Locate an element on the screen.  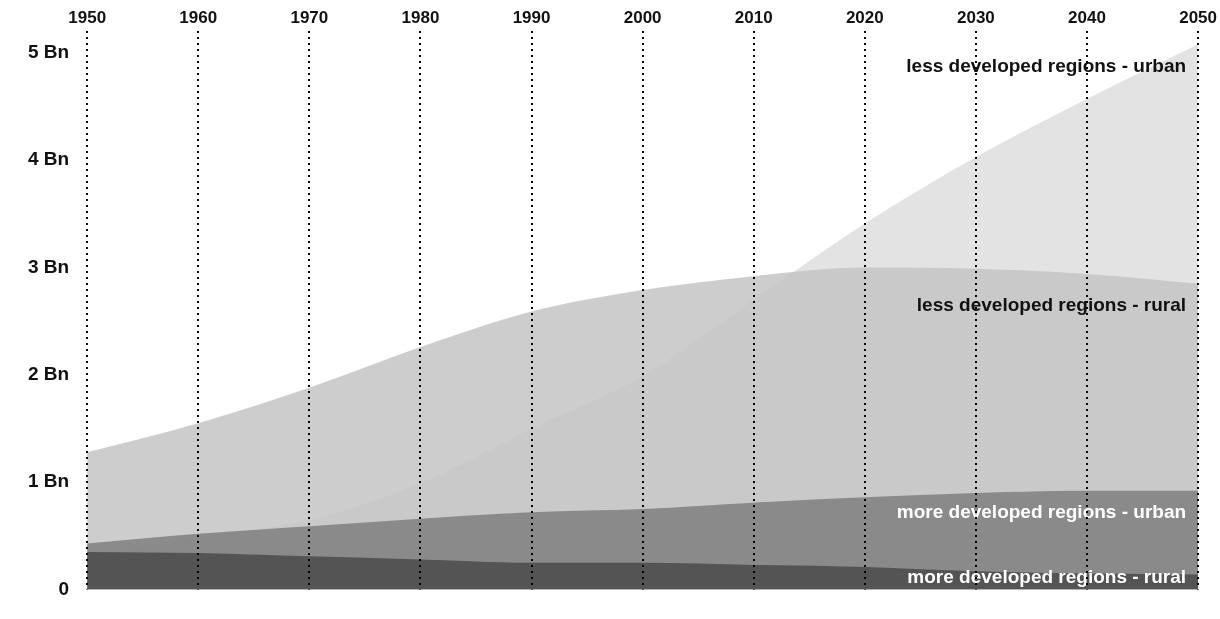
y-tick-label: 0 is located at coordinates (64, 588).